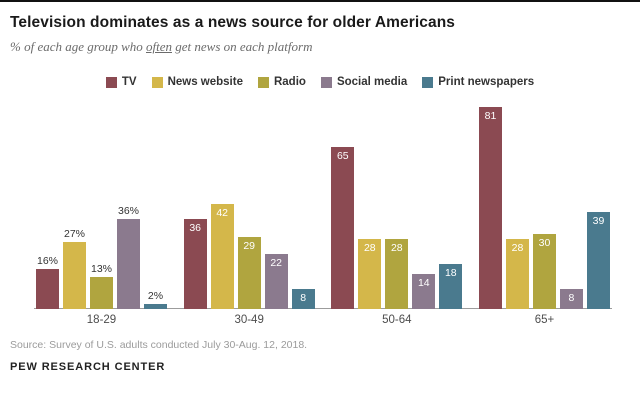 The width and height of the screenshot is (640, 413). Describe the element at coordinates (598, 221) in the screenshot. I see `bar-value-label: 39` at that location.